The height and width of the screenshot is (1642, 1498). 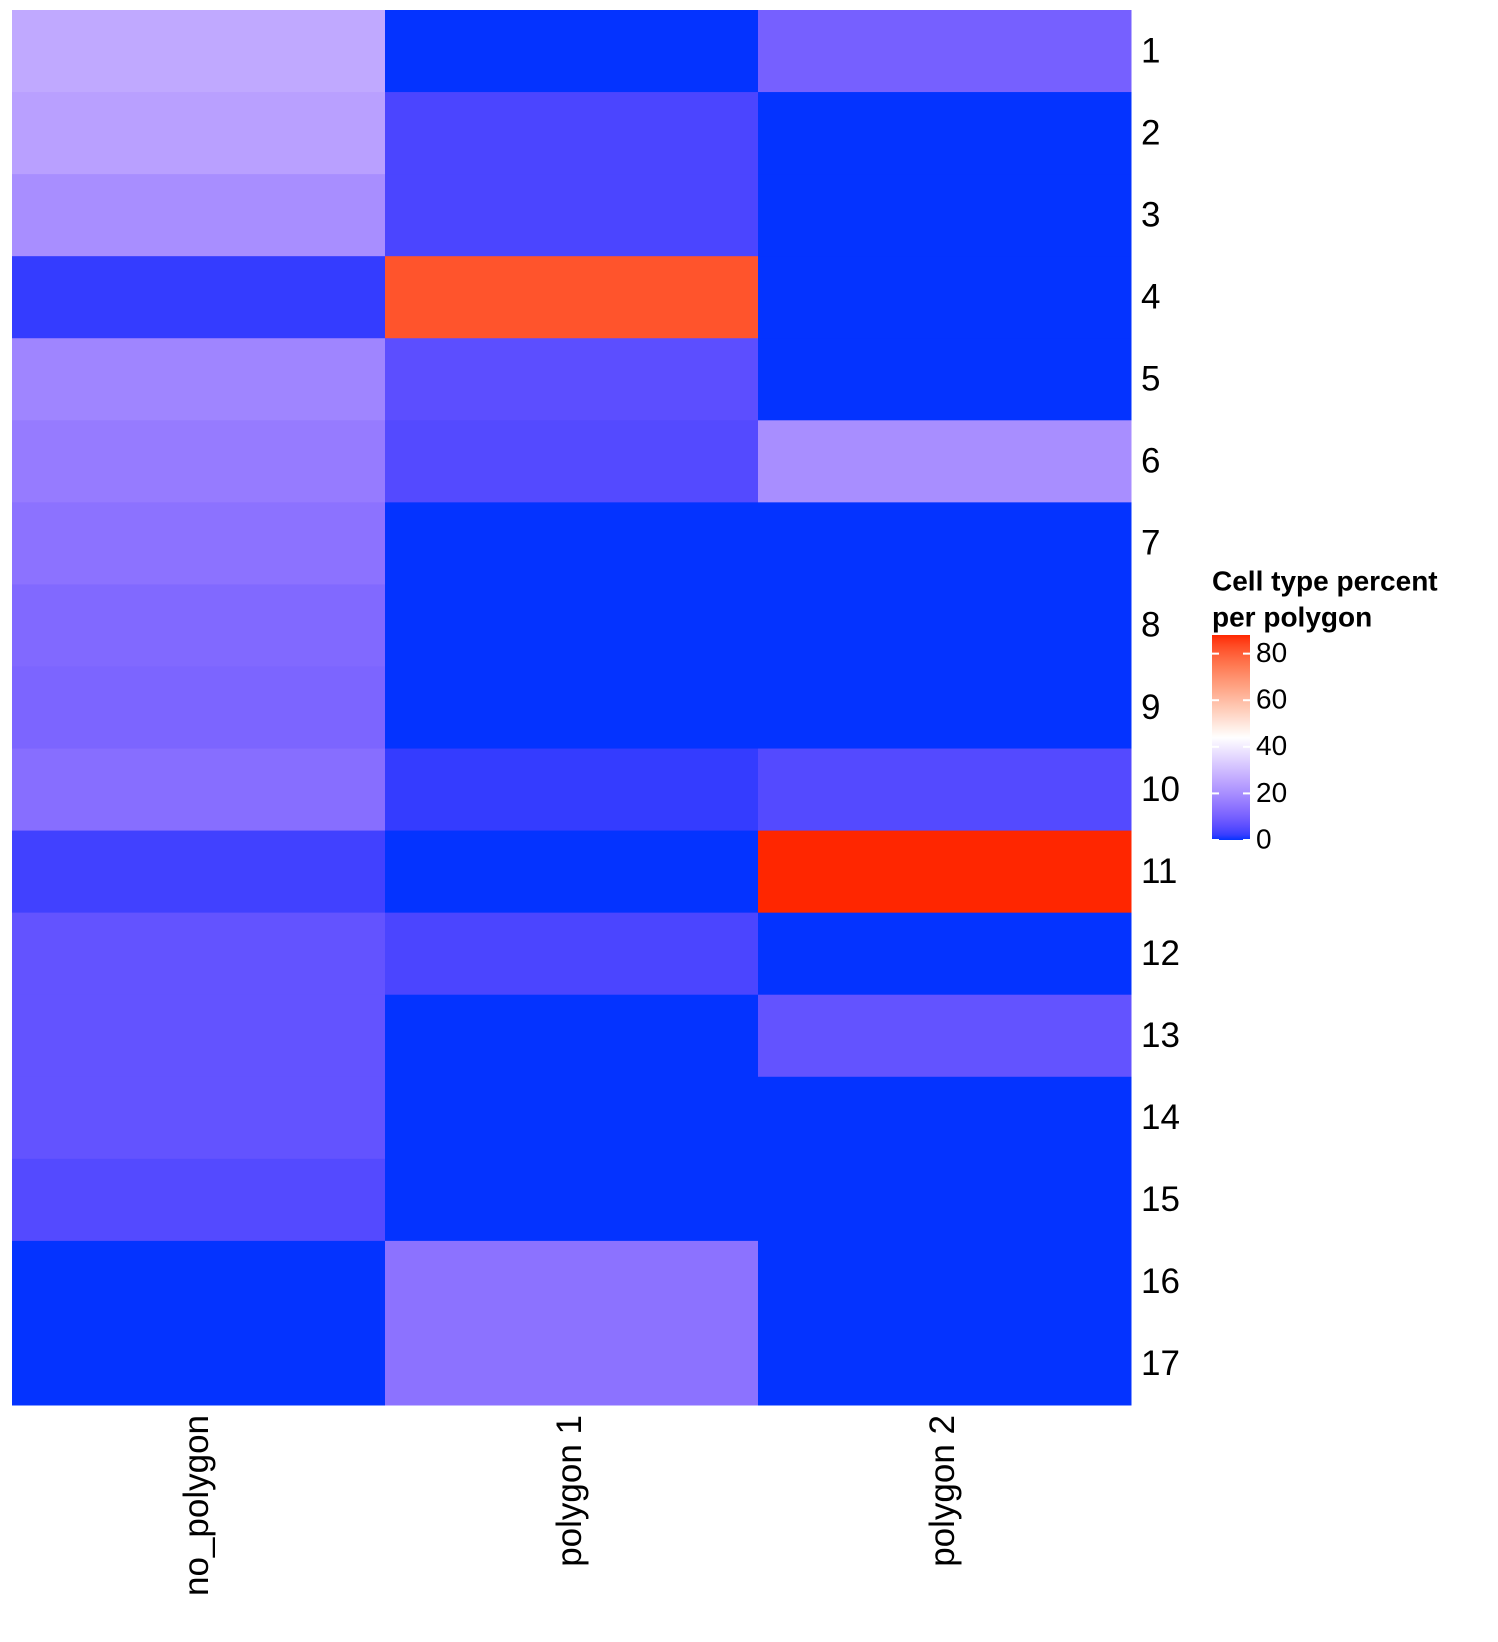 I want to click on y-tick-label: 5, so click(x=1150, y=379).